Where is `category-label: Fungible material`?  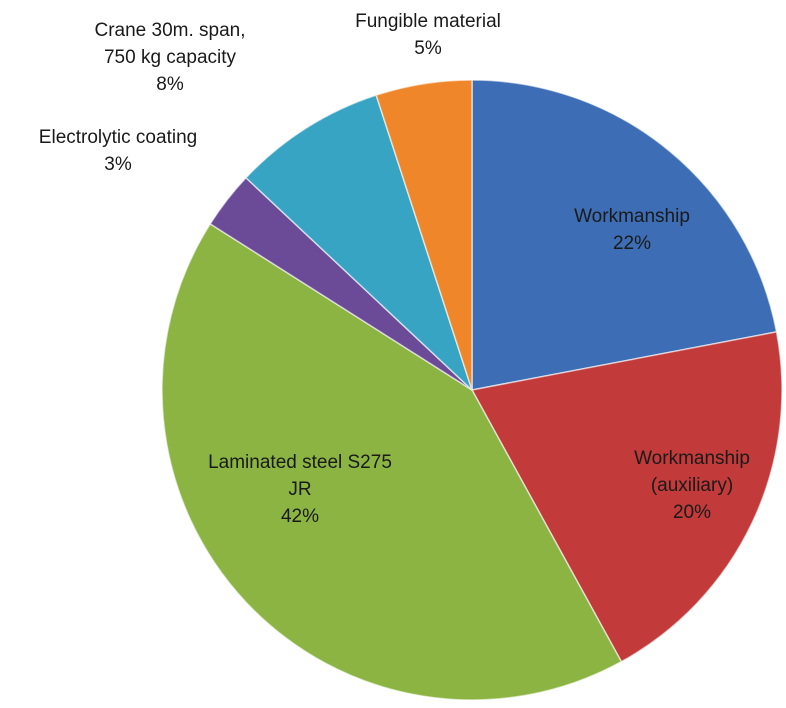 category-label: Fungible material is located at coordinates (428, 21).